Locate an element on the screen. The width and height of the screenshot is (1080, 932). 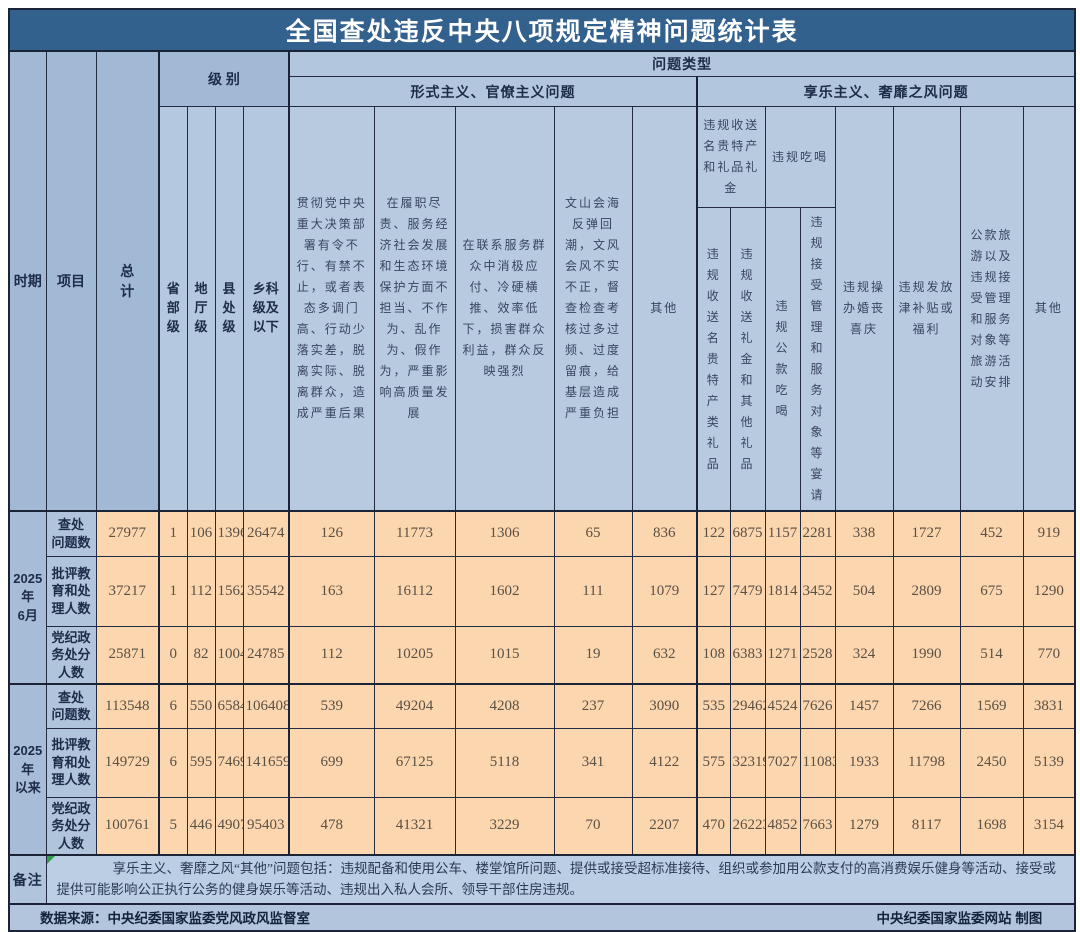
data-cell: 632 is located at coordinates (664, 655).